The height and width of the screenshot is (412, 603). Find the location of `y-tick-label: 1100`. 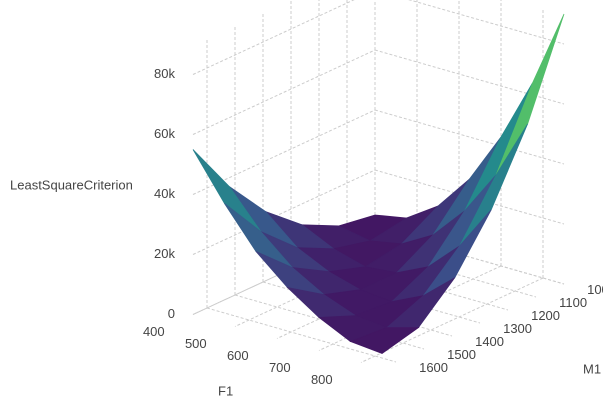

y-tick-label: 1100 is located at coordinates (573, 302).